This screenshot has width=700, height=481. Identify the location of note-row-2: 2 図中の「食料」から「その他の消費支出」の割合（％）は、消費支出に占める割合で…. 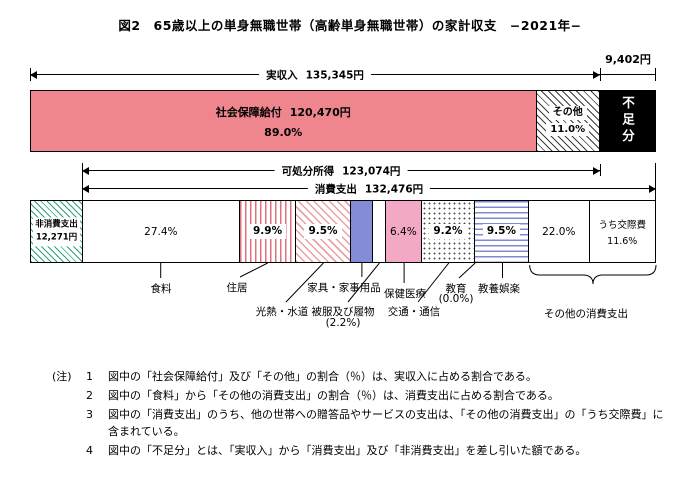
(322, 396).